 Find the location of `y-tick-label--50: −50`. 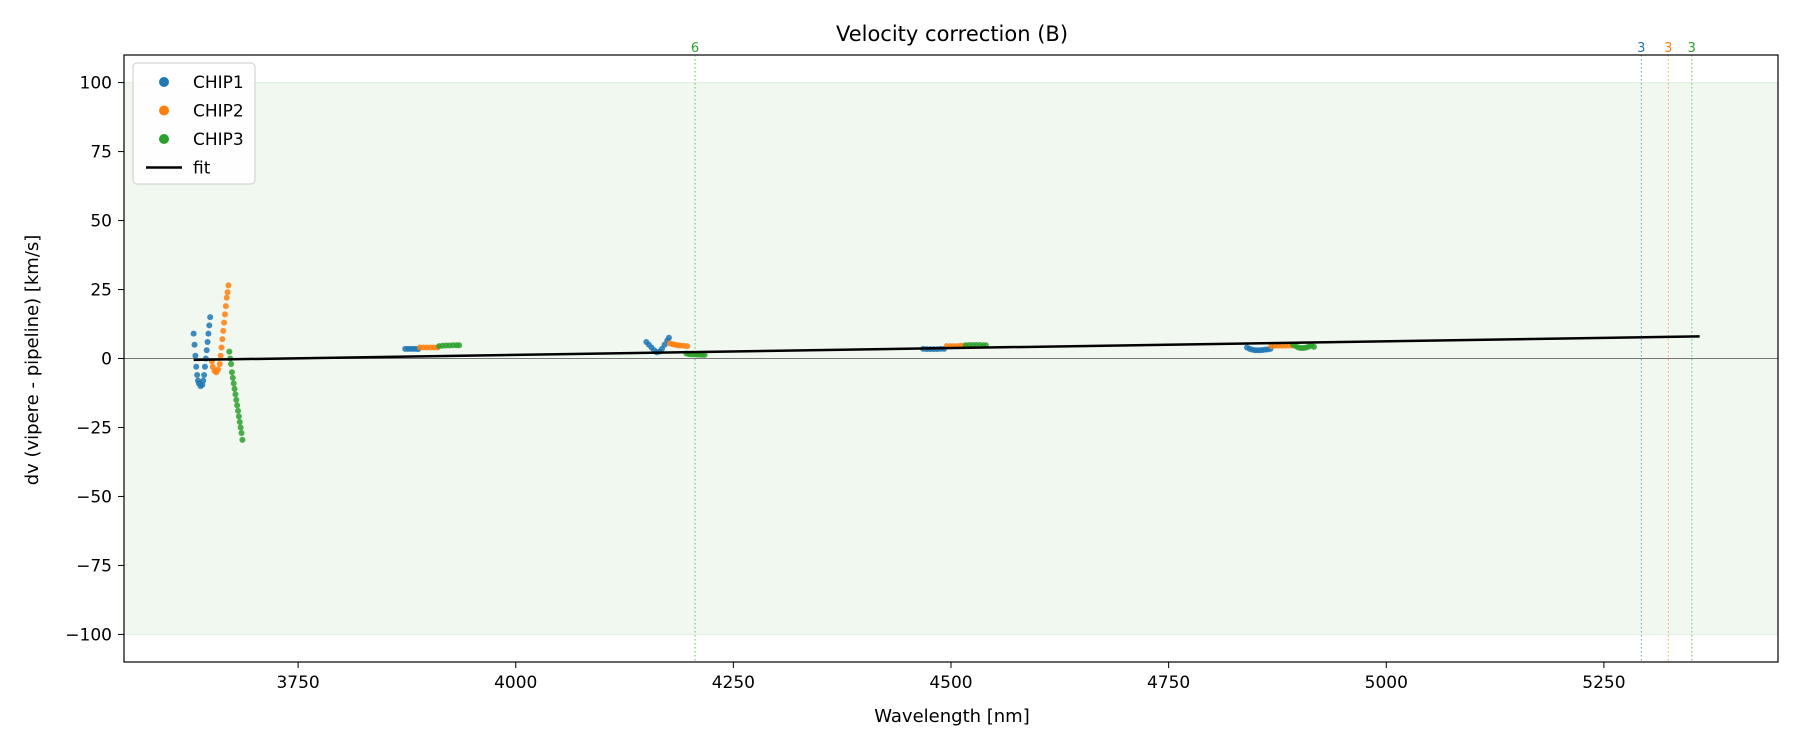

y-tick-label--50: −50 is located at coordinates (94, 497).